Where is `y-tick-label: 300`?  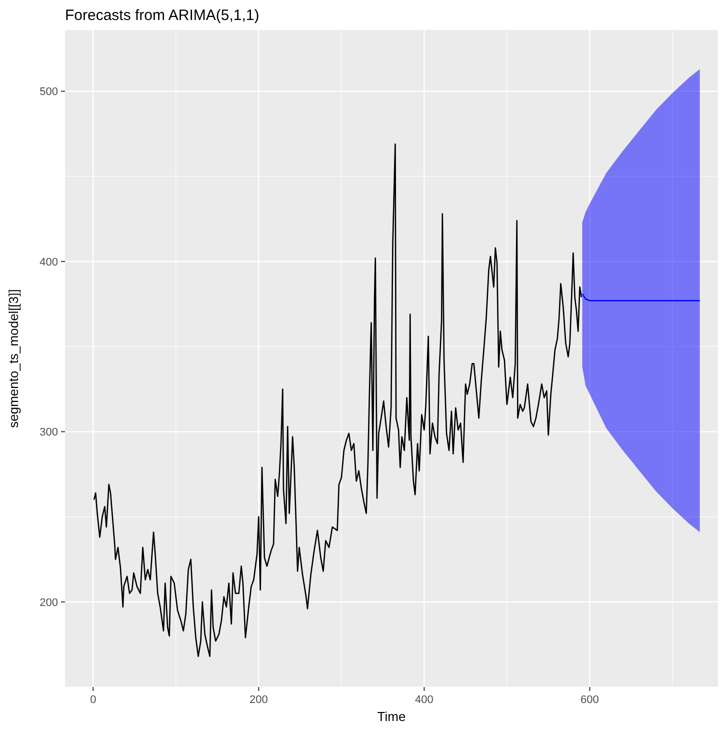
y-tick-label: 300 is located at coordinates (49, 432).